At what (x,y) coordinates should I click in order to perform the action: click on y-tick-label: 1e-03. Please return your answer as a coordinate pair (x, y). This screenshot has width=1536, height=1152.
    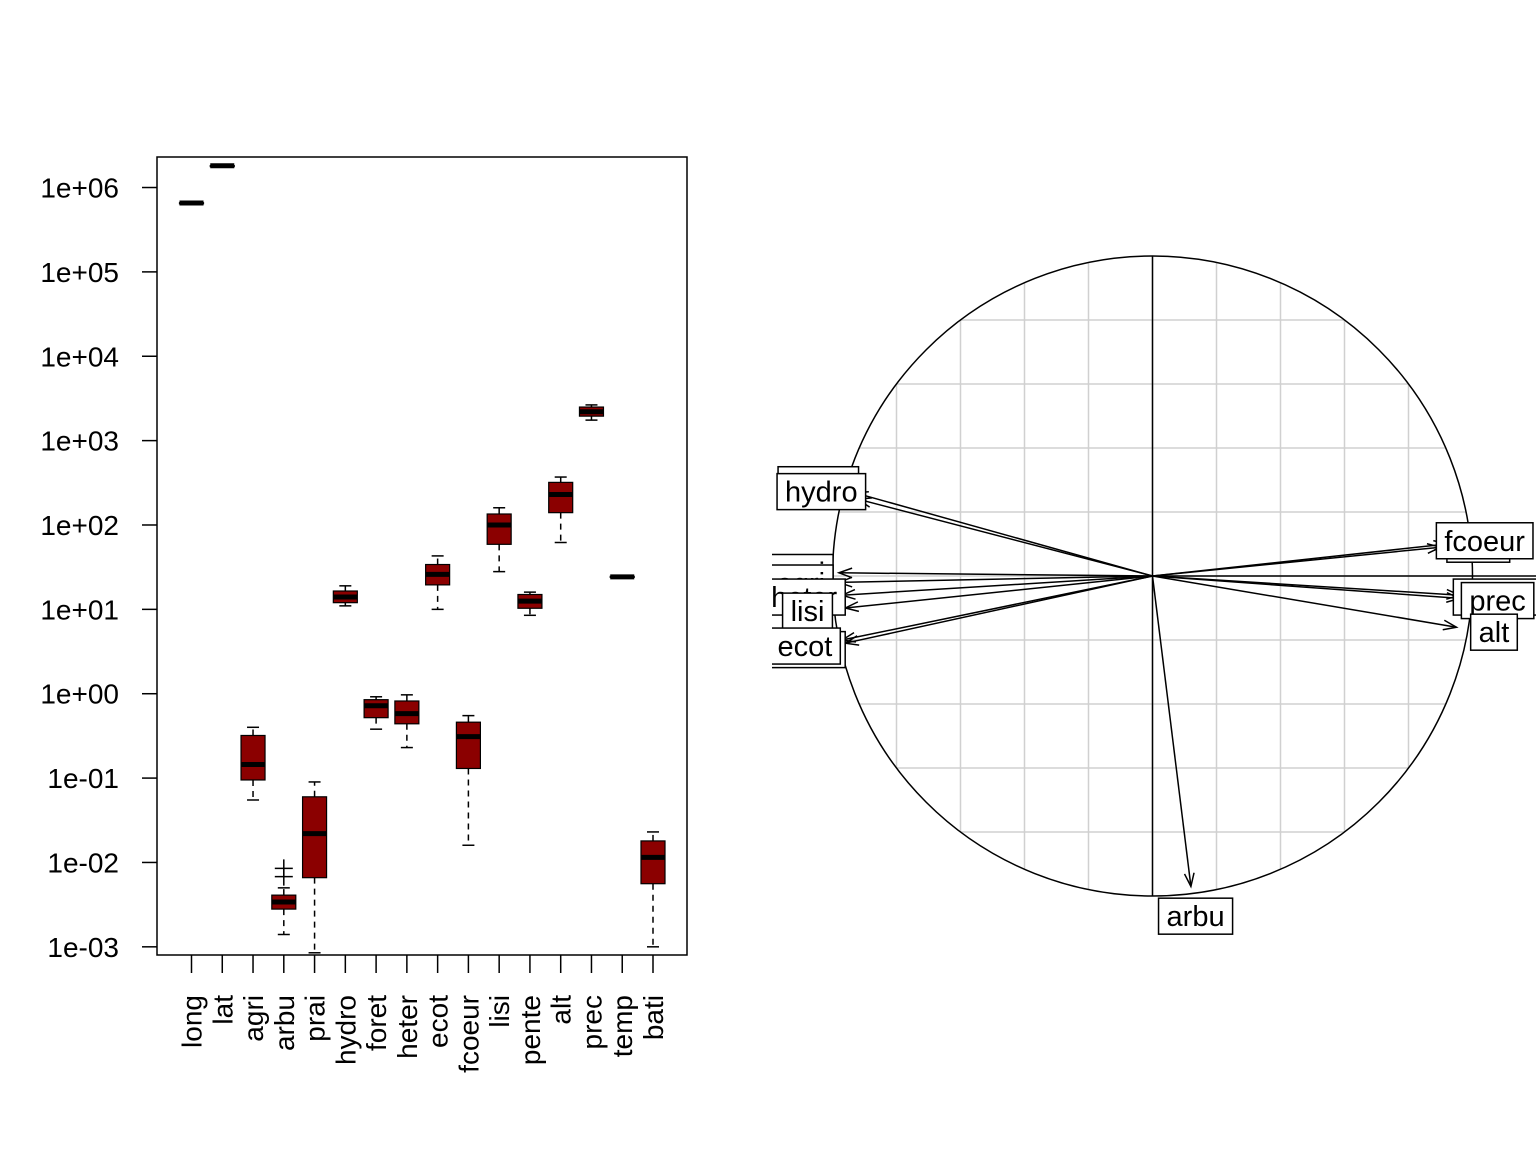
    Looking at the image, I should click on (83, 947).